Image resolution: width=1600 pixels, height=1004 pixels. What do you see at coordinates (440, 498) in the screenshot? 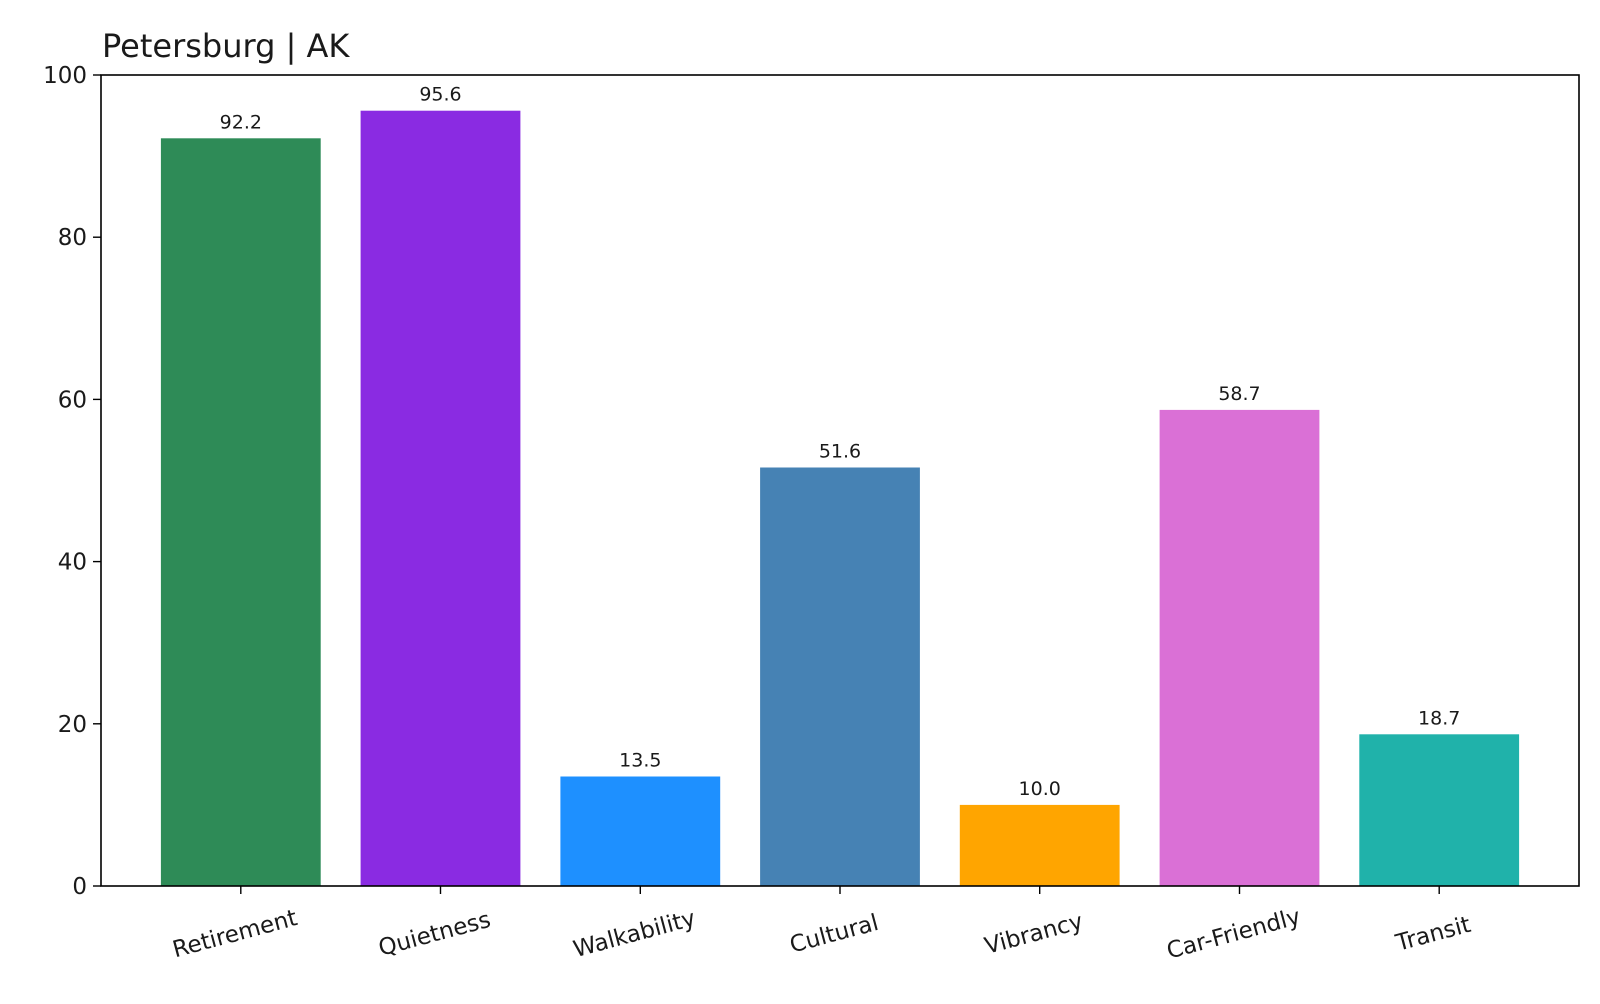
I see `bar-quietness` at bounding box center [440, 498].